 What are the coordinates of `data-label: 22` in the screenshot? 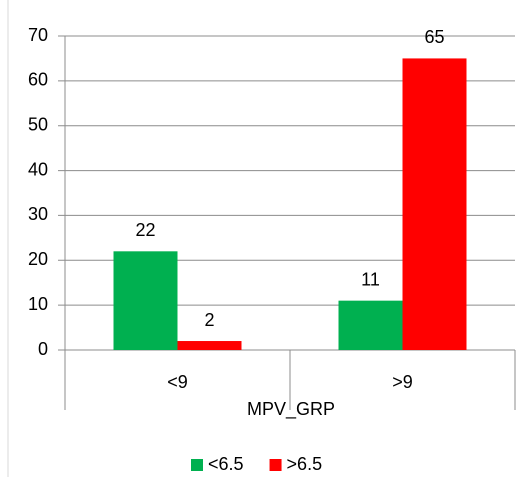 It's located at (145, 230).